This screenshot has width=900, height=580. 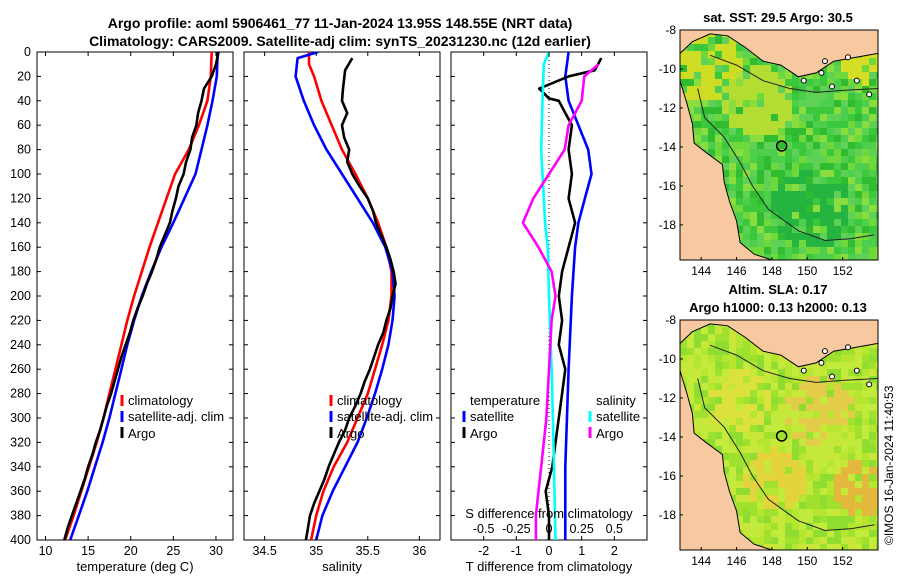 What do you see at coordinates (345, 296) in the screenshot?
I see `salinity-plot` at bounding box center [345, 296].